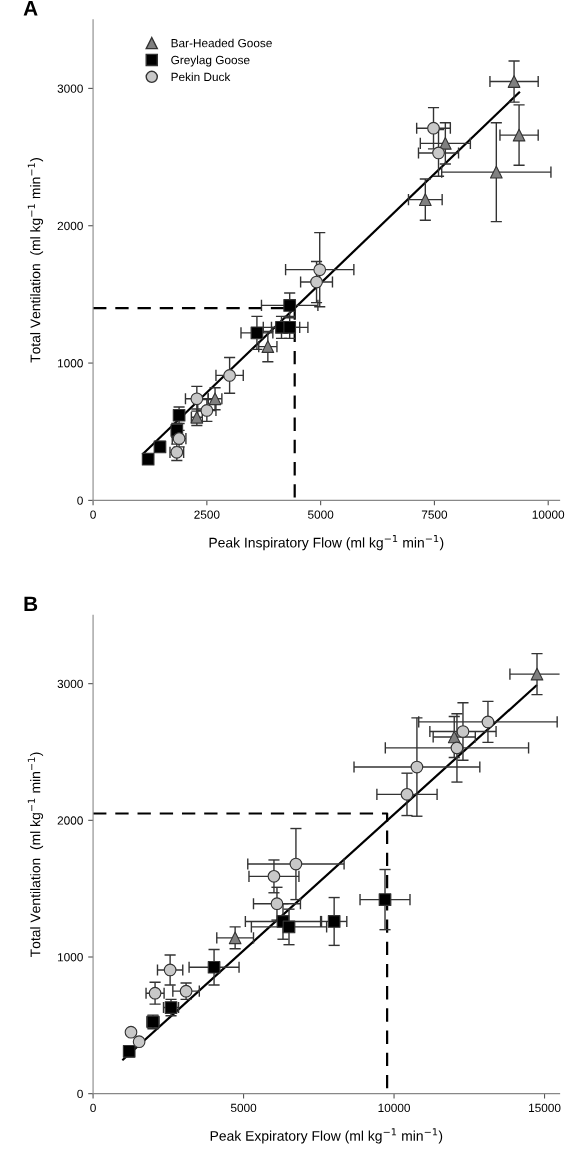 The height and width of the screenshot is (1161, 571). I want to click on chart-title: B, so click(31, 604).